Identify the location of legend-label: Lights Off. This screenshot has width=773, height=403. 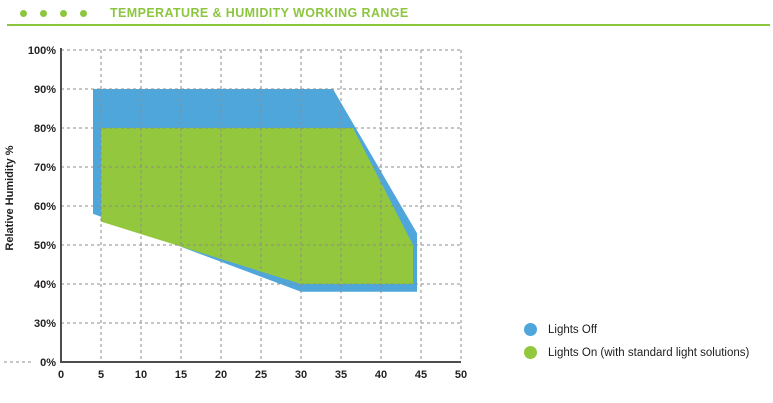
(573, 329).